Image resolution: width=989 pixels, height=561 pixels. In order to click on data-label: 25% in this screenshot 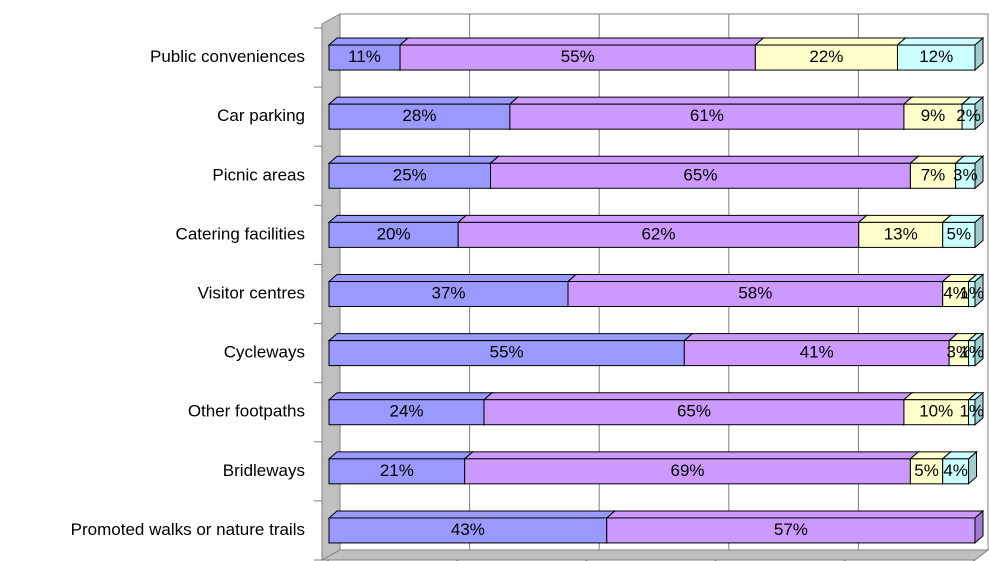, I will do `click(410, 174)`.